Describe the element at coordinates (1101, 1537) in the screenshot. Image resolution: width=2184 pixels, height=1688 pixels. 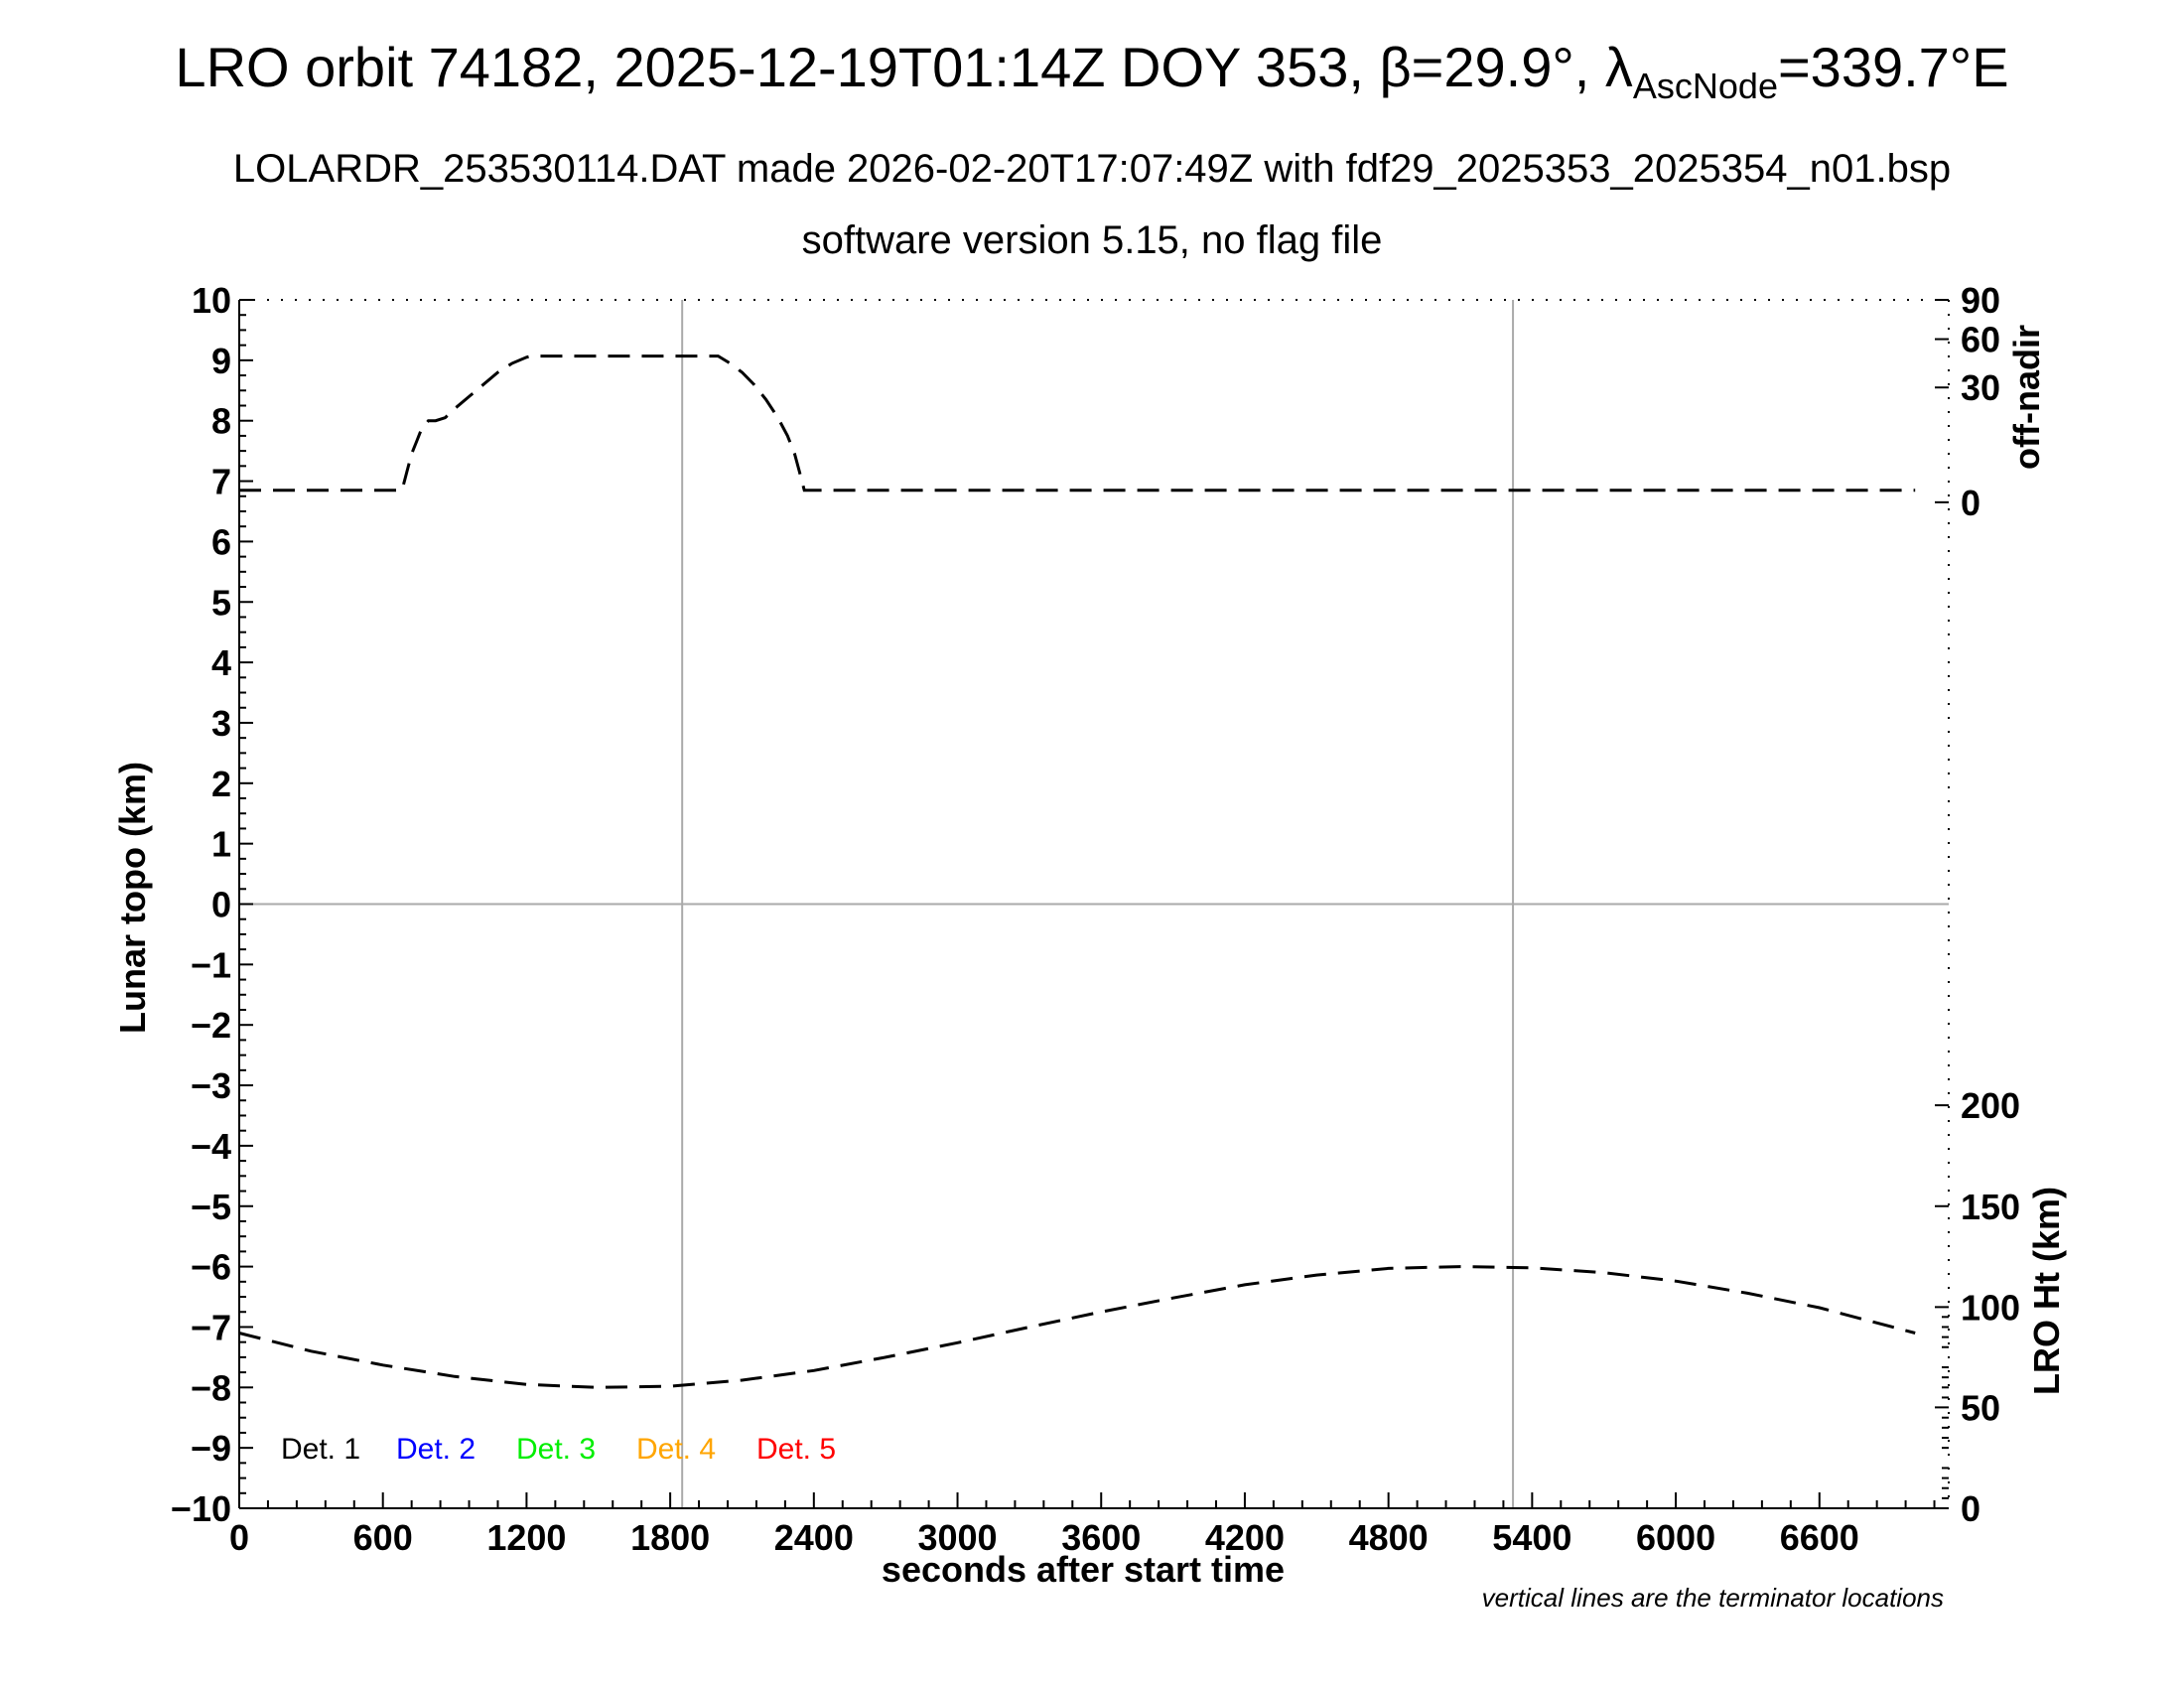
I see `x-tick-label: 3600` at that location.